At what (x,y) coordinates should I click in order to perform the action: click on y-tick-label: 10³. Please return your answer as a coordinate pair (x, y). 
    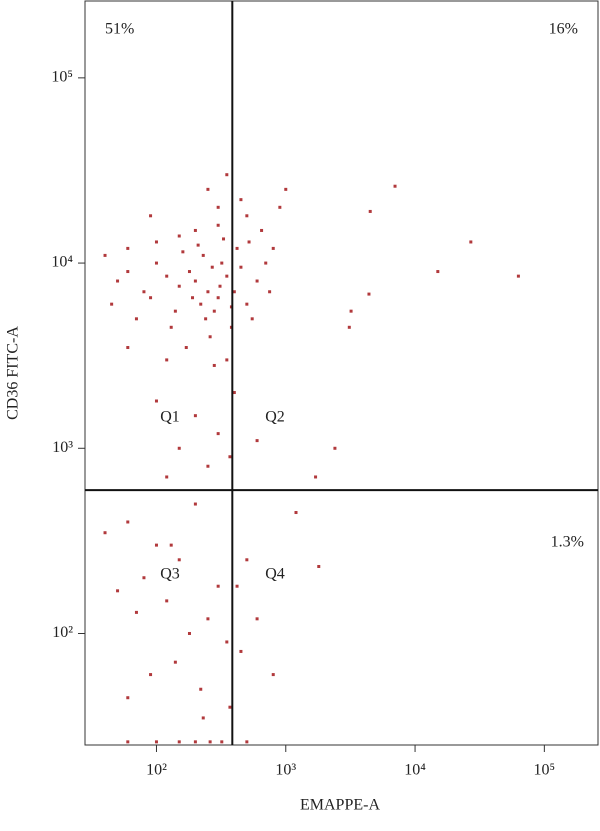
    Looking at the image, I should click on (62, 447).